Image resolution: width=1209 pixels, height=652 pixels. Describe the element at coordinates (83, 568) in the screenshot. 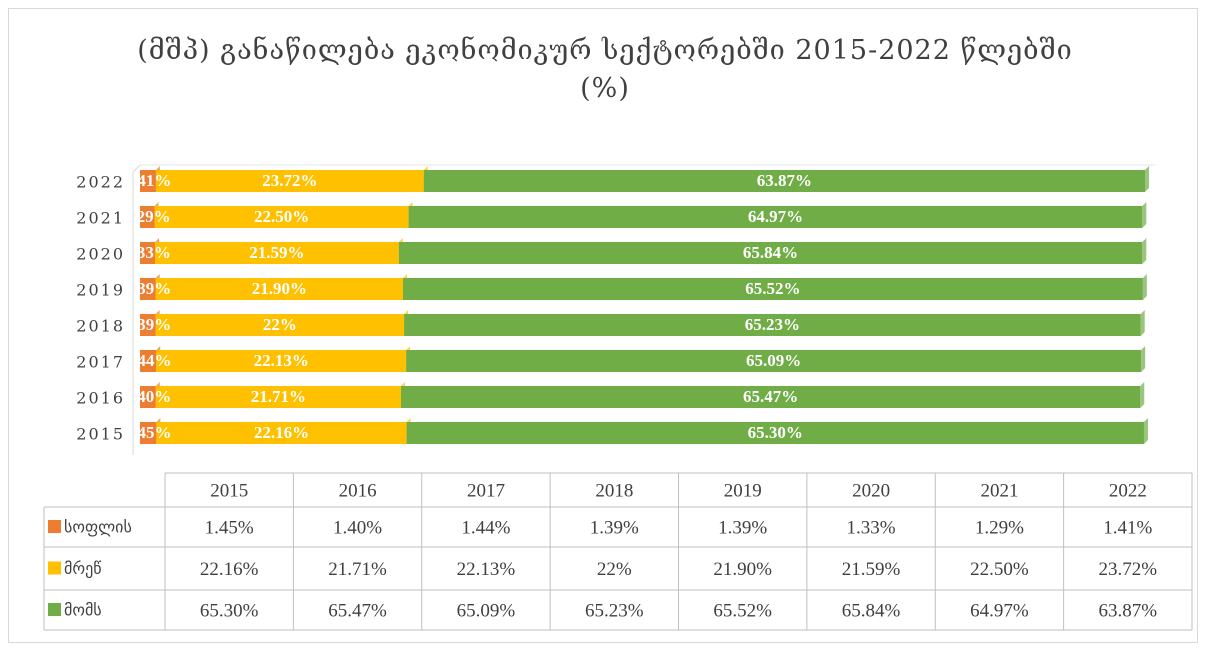

I see `legend-label: მრეწ` at that location.